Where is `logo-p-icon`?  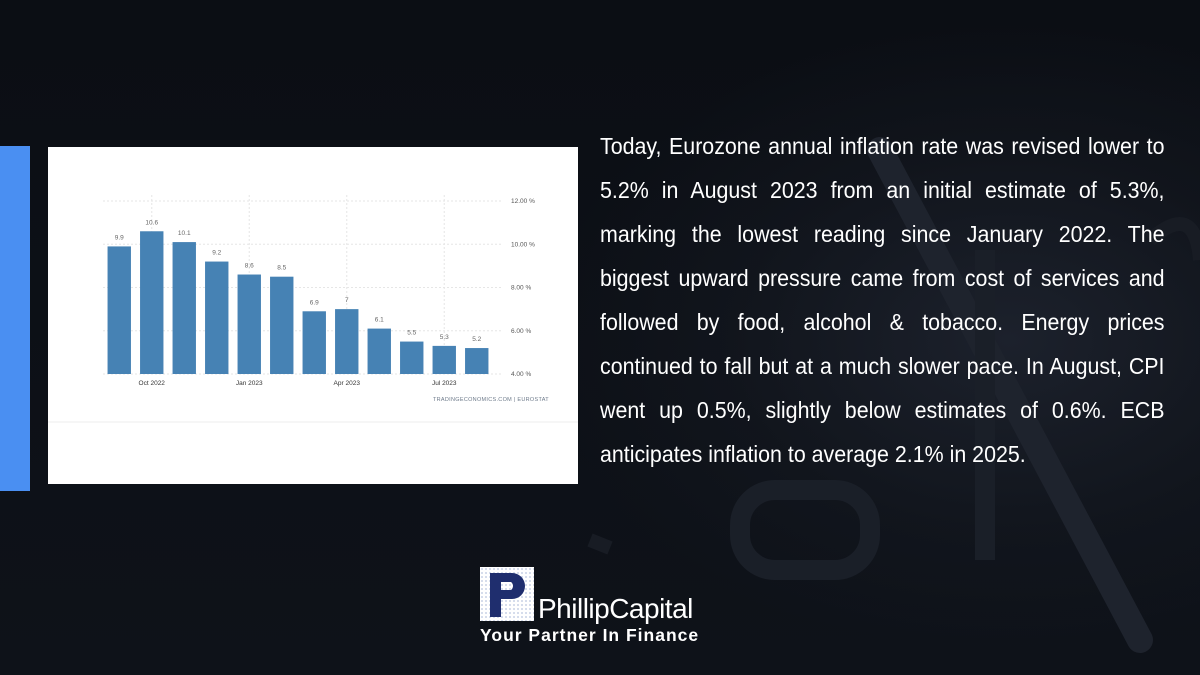
logo-p-icon is located at coordinates (507, 594).